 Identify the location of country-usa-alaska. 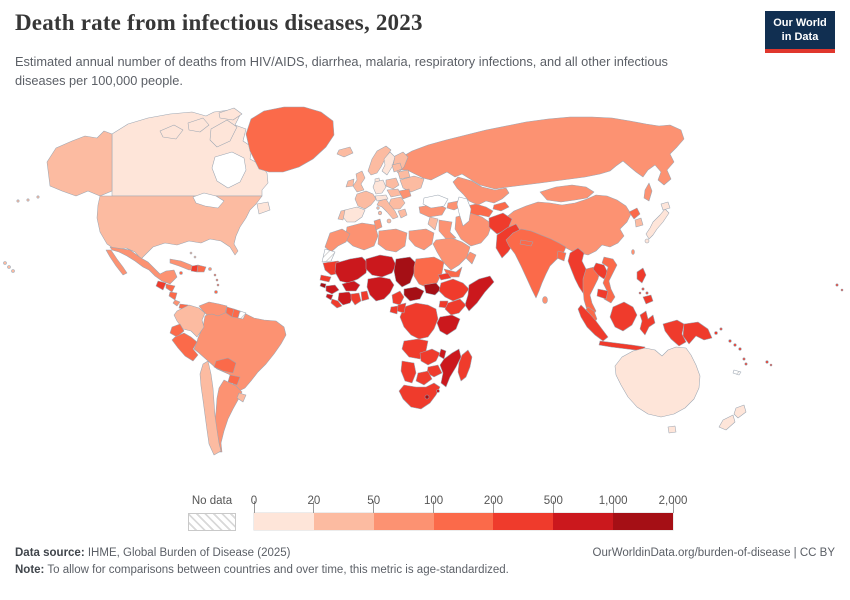
(79, 163).